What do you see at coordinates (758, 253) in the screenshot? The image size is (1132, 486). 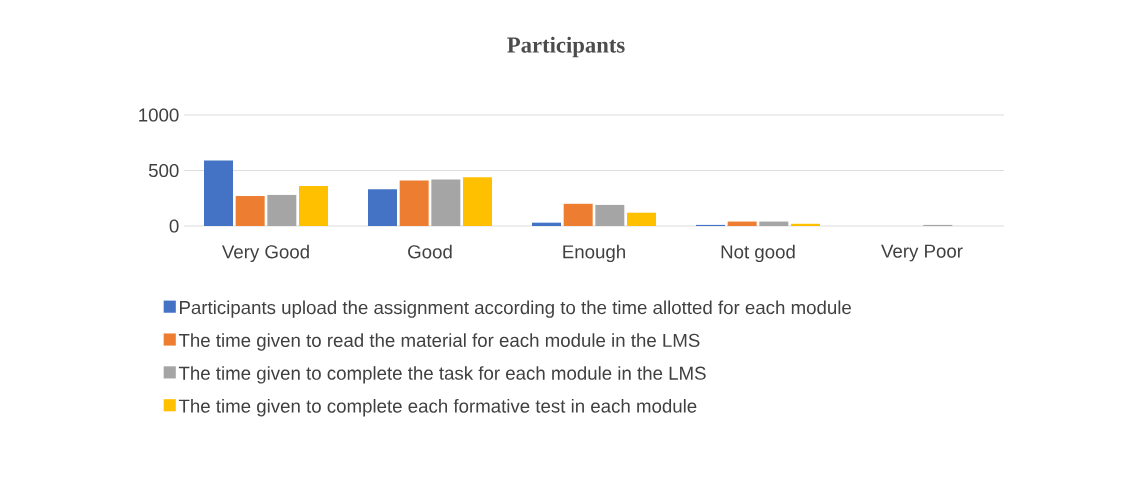 I see `x-tick-label: Not good` at bounding box center [758, 253].